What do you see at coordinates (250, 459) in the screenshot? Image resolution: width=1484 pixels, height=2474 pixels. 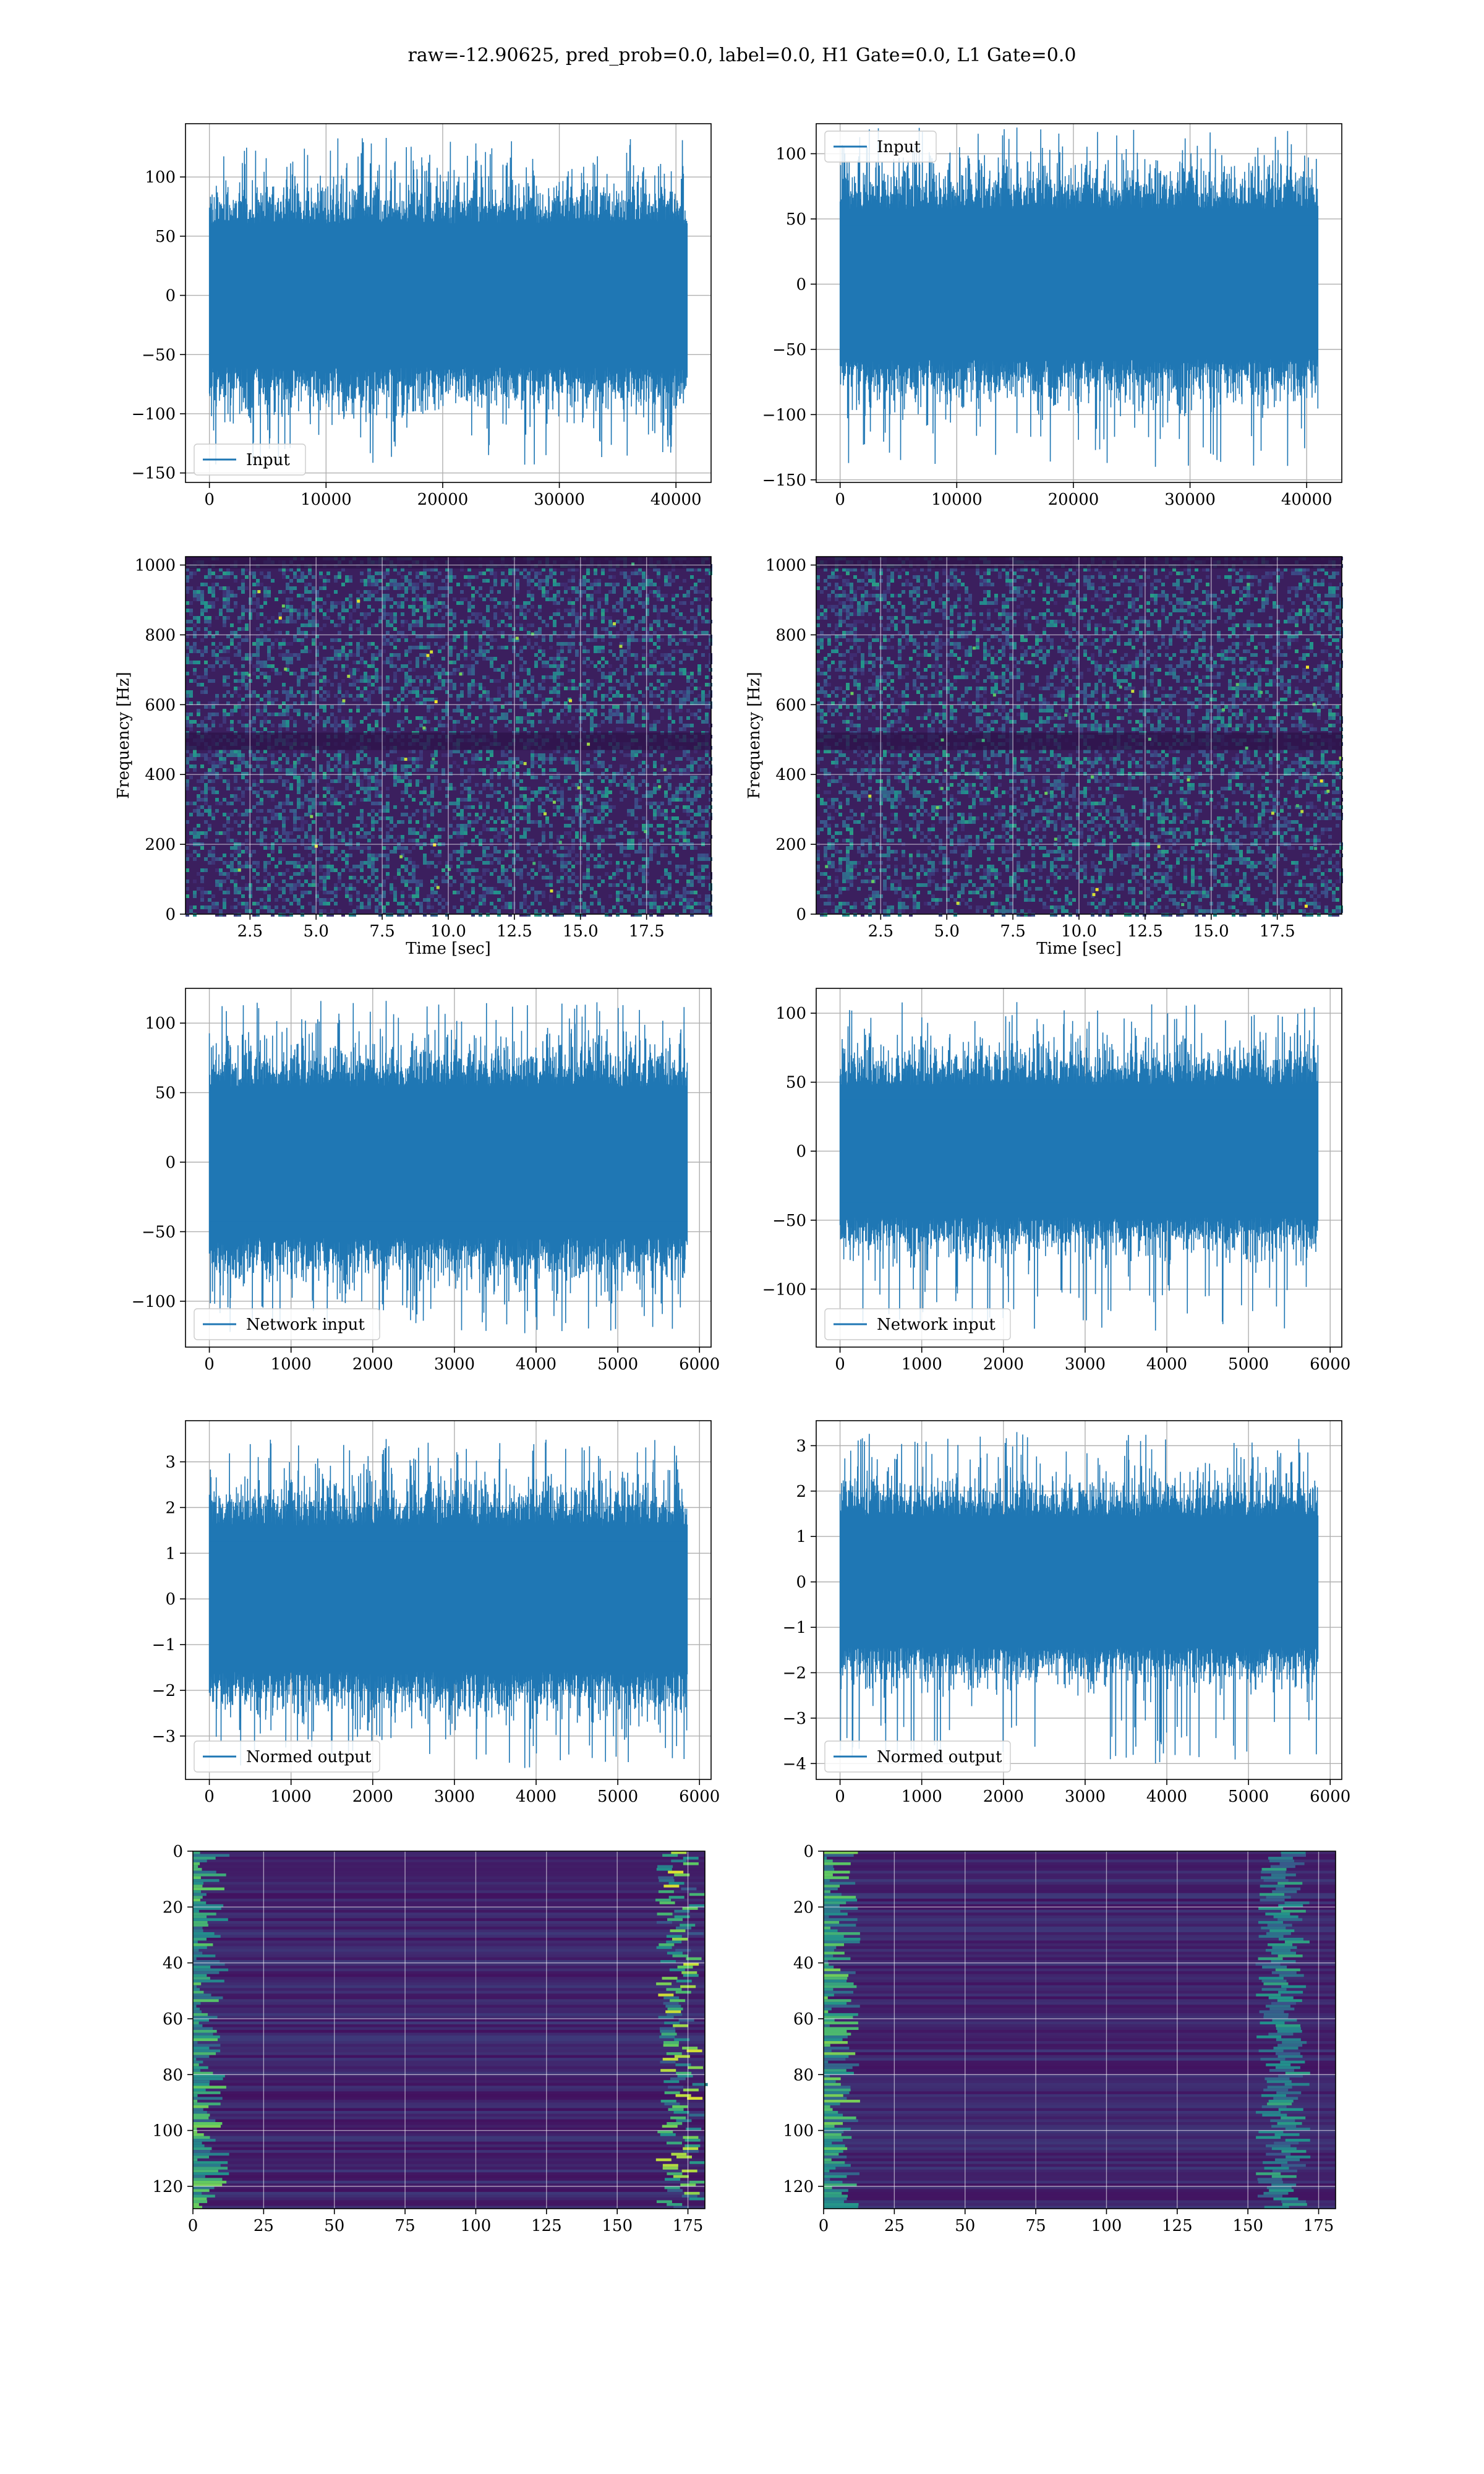 I see `input-h1-legend: Input` at bounding box center [250, 459].